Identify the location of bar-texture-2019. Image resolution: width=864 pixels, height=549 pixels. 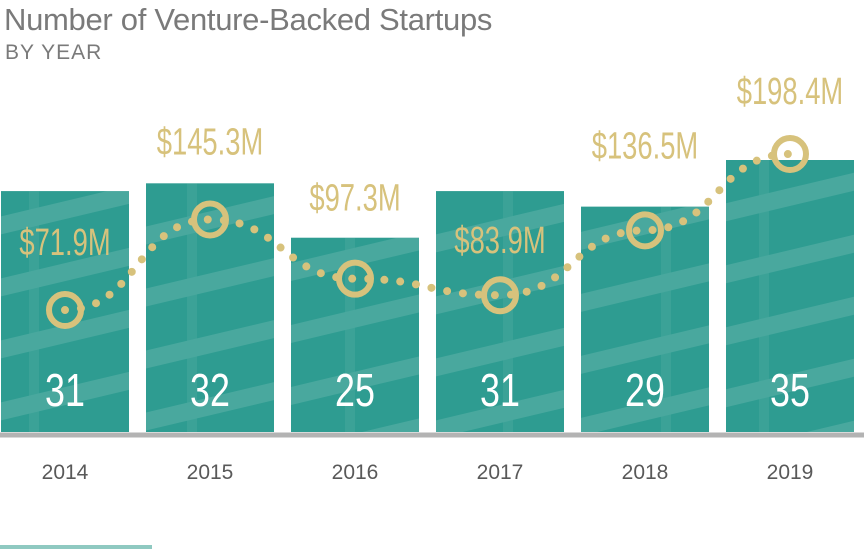
(790, 296).